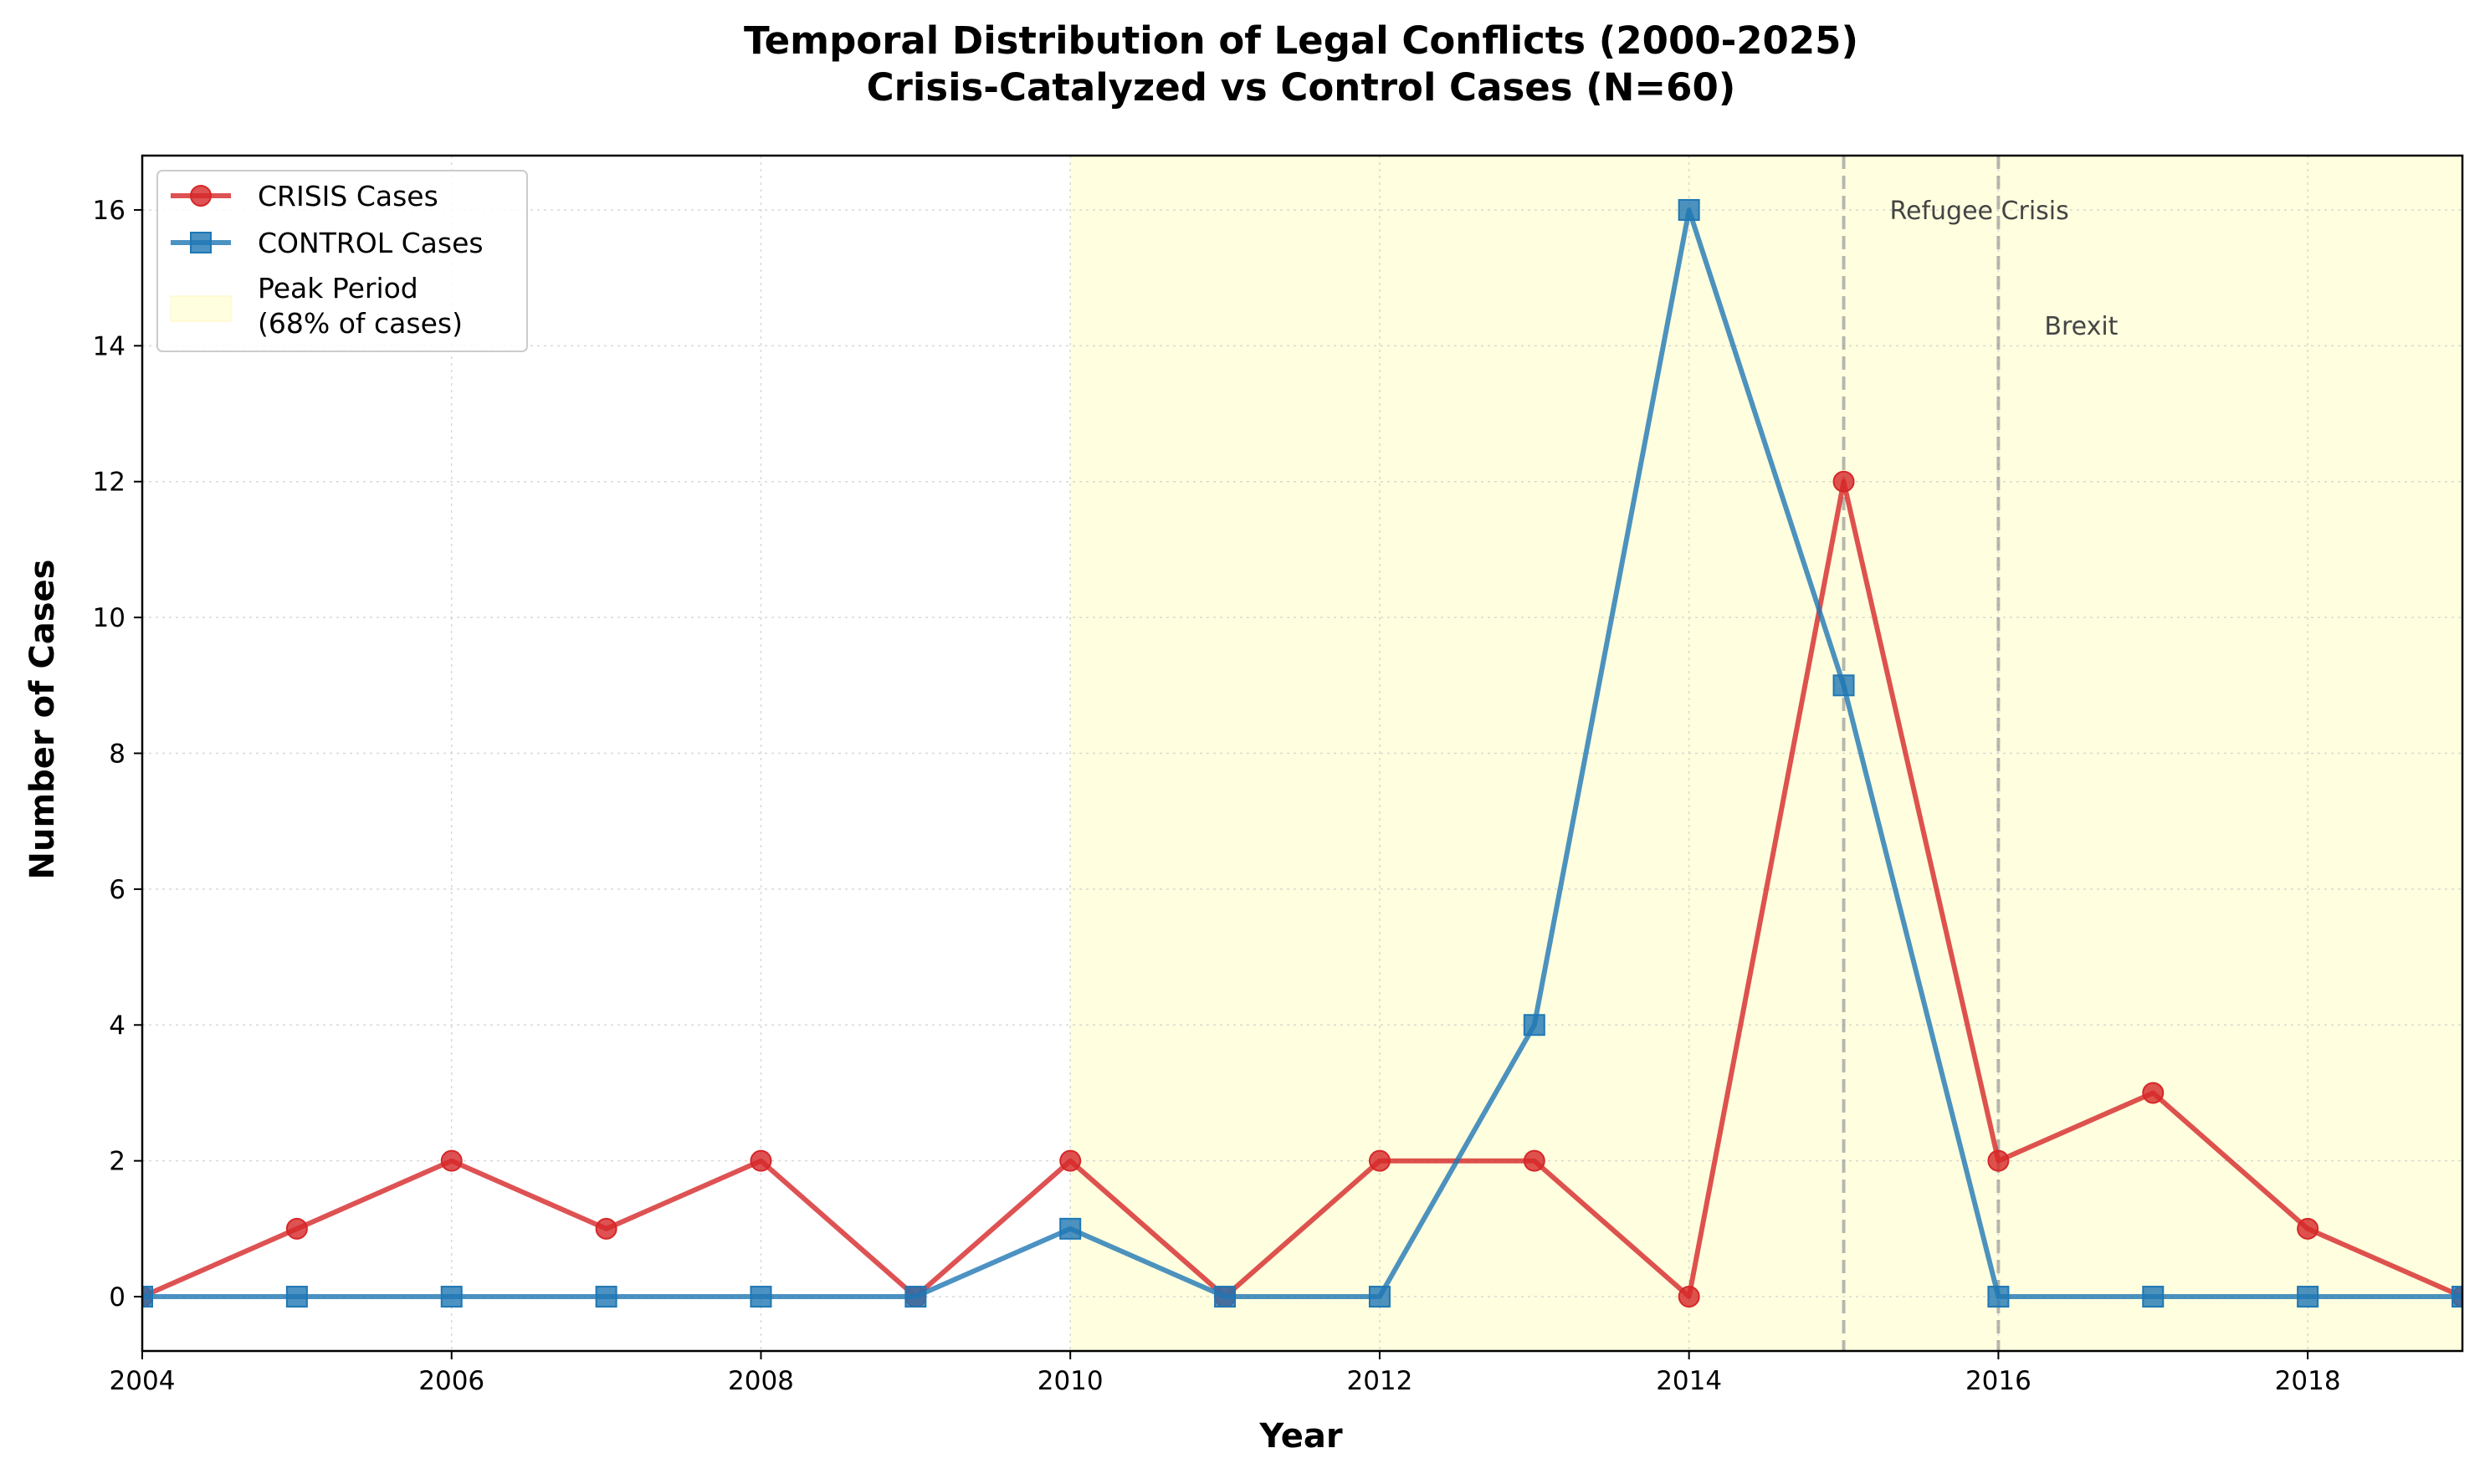 The height and width of the screenshot is (1484, 2485). What do you see at coordinates (1302, 87) in the screenshot?
I see `chart-title-line2: Crisis-Catalyzed vs Control Cases (N=60)` at bounding box center [1302, 87].